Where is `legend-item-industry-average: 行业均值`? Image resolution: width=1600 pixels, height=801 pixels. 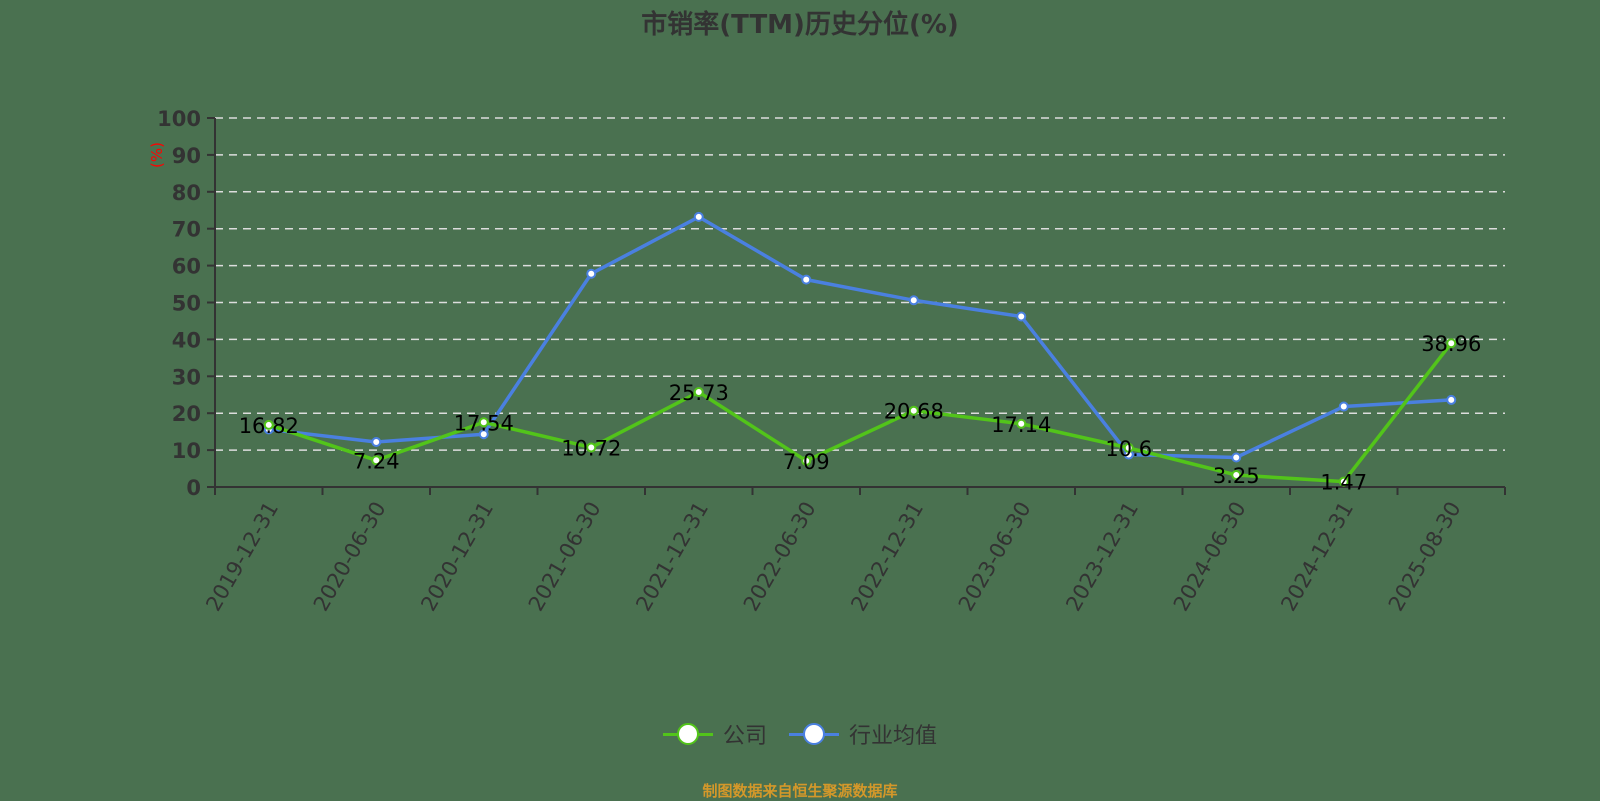 legend-item-industry-average: 行业均值 is located at coordinates (863, 734).